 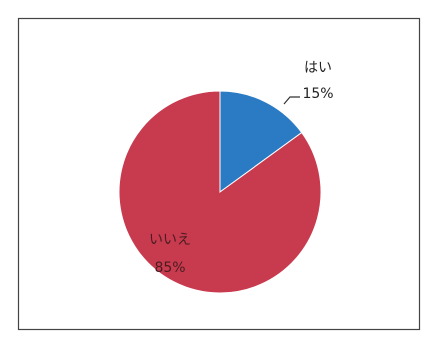 What do you see at coordinates (318, 68) in the screenshot?
I see `slice-label: はい` at bounding box center [318, 68].